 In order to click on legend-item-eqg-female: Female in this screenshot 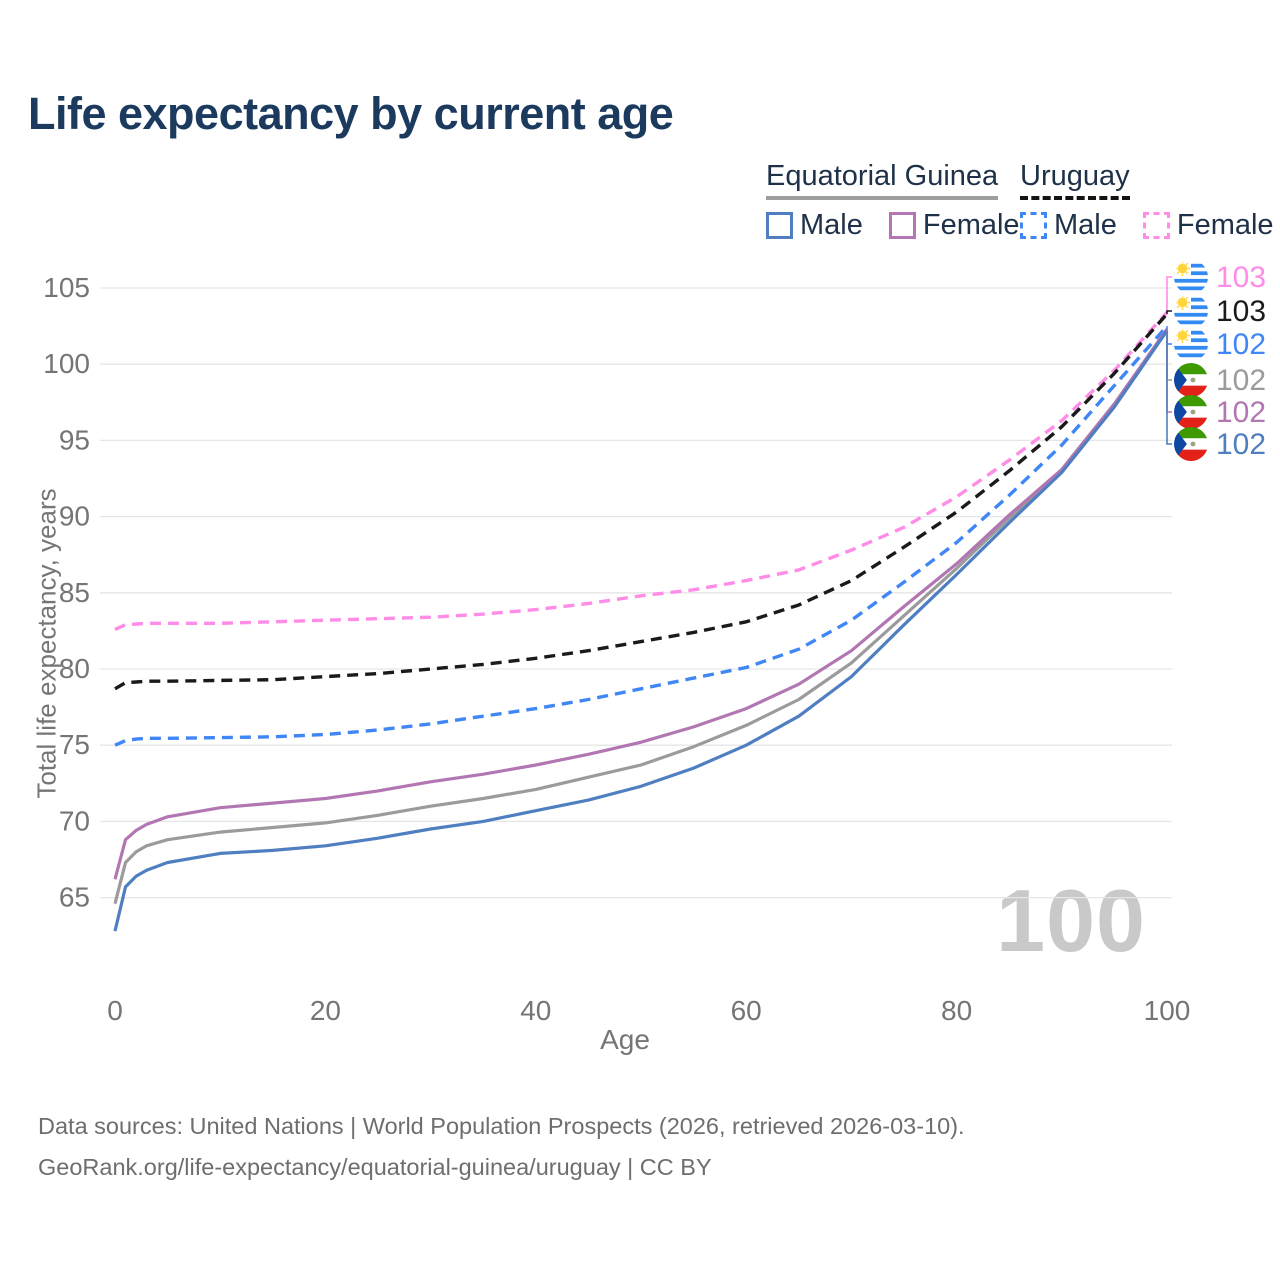, I will do `click(954, 225)`.